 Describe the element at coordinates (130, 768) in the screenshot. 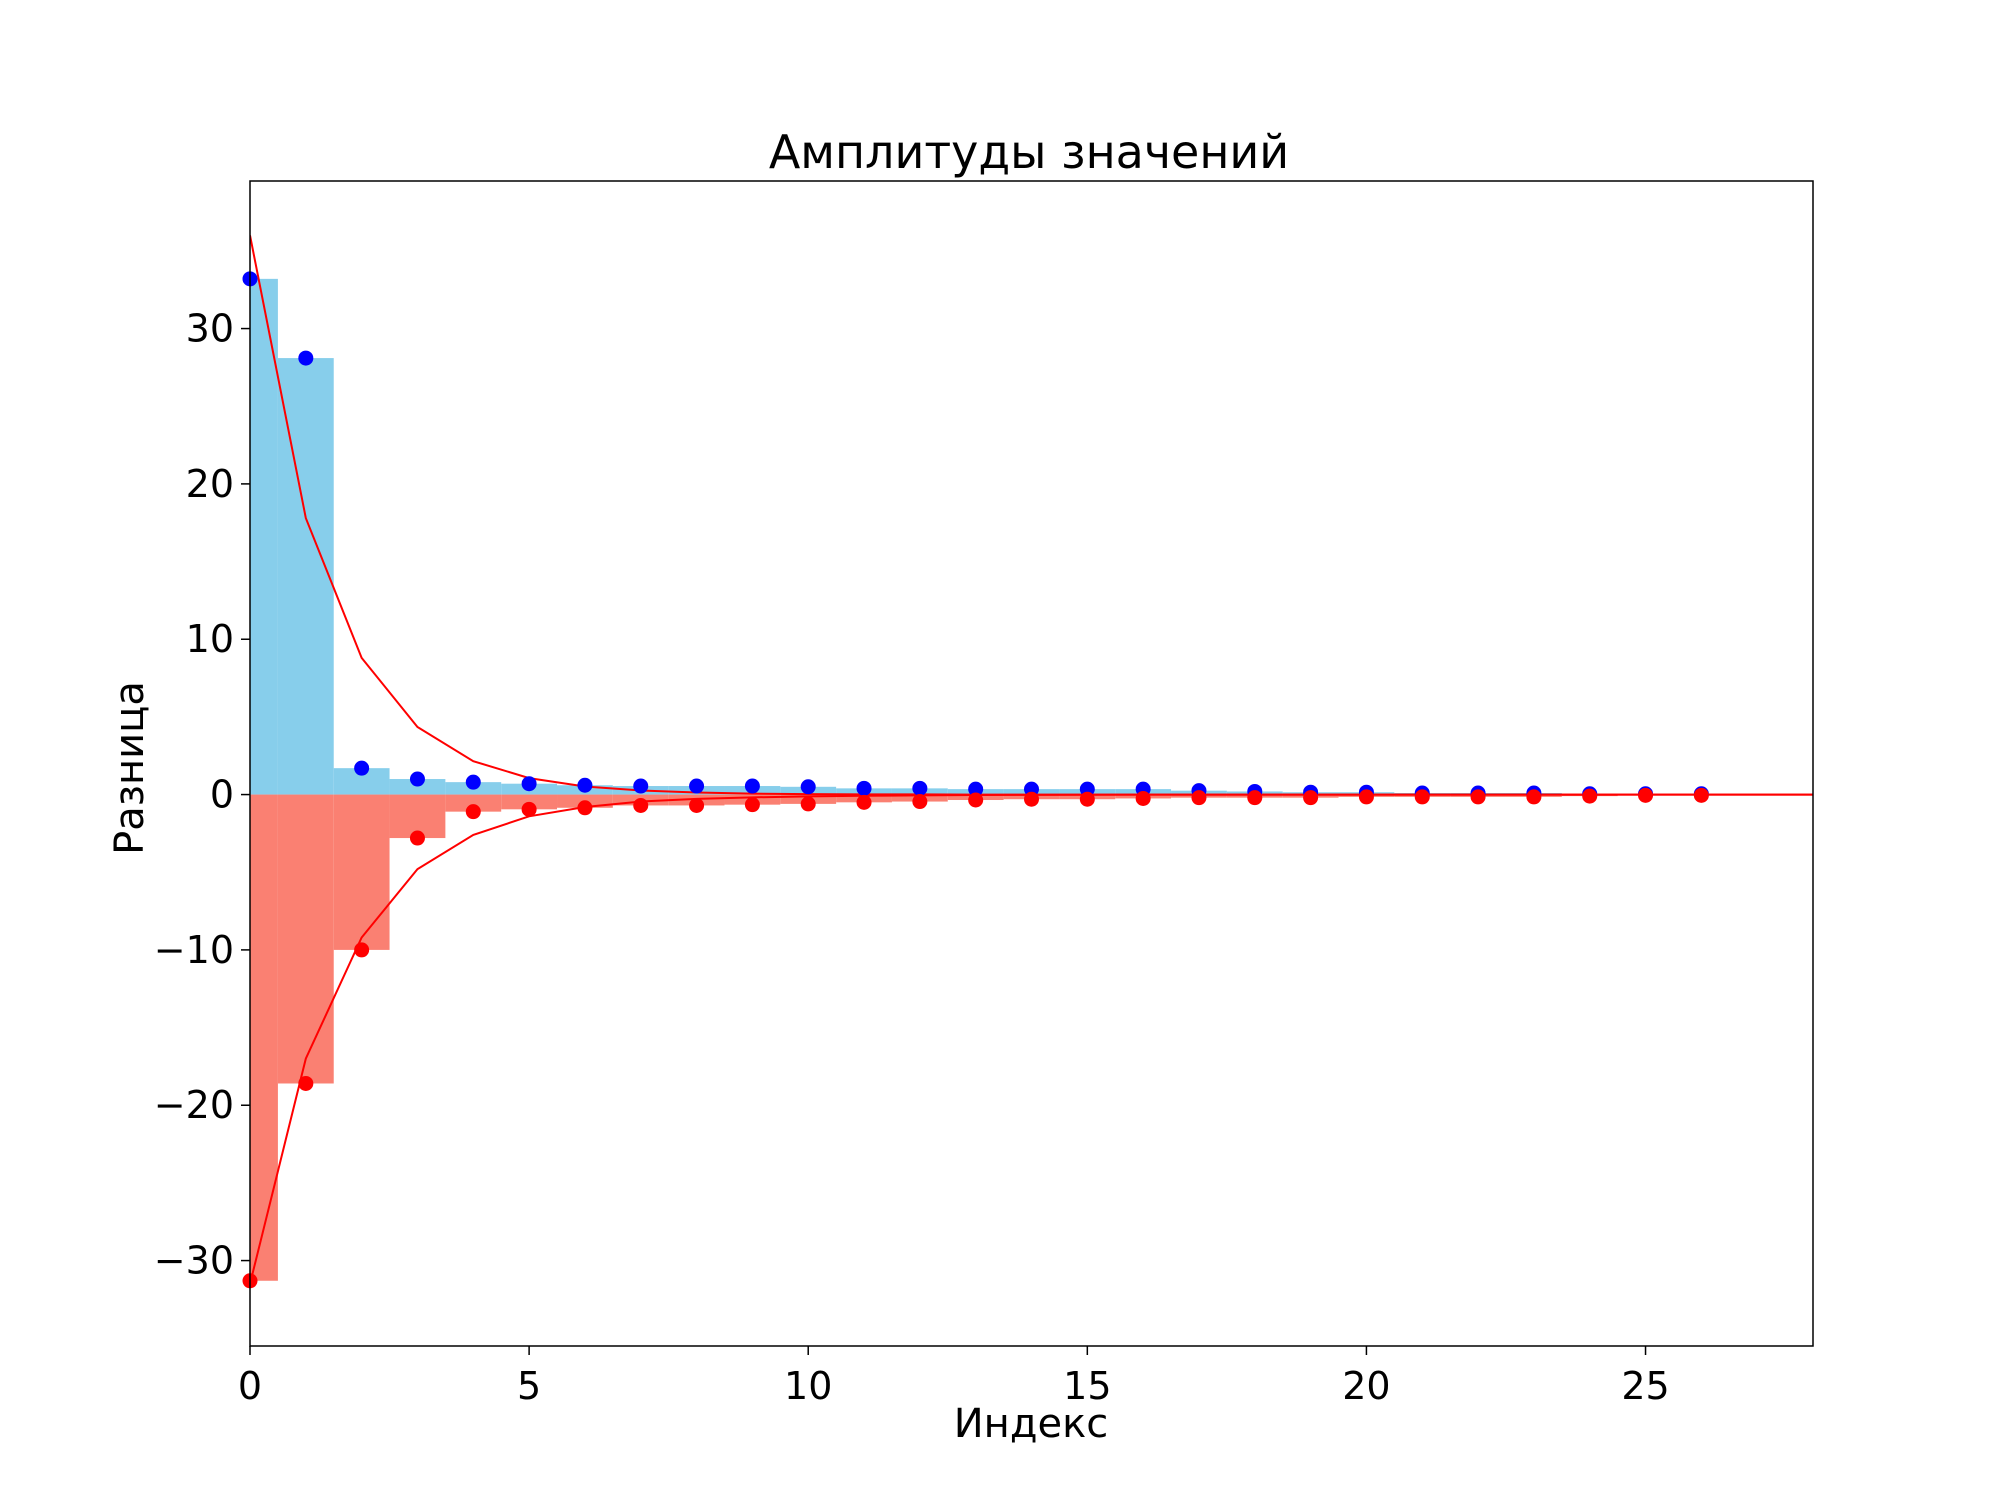

I see `y-axis-label: Разница` at that location.